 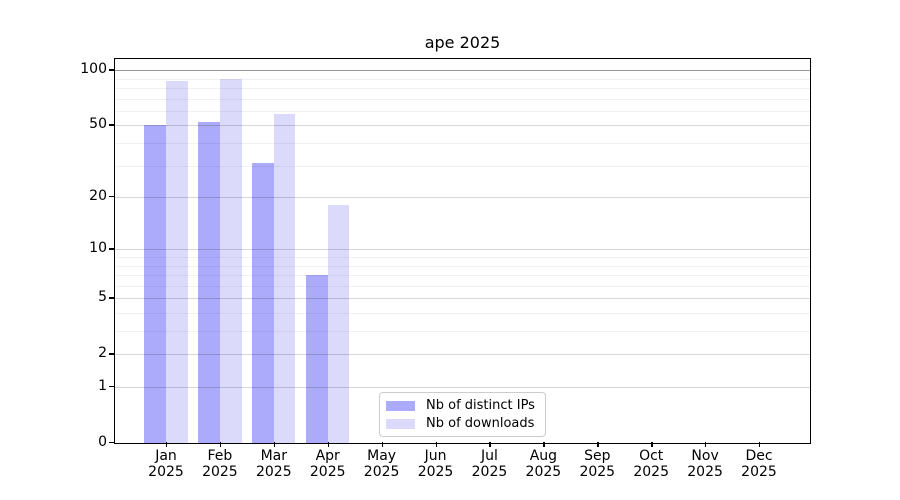 What do you see at coordinates (597, 464) in the screenshot?
I see `x-tick-label-sep: Sep 2025` at bounding box center [597, 464].